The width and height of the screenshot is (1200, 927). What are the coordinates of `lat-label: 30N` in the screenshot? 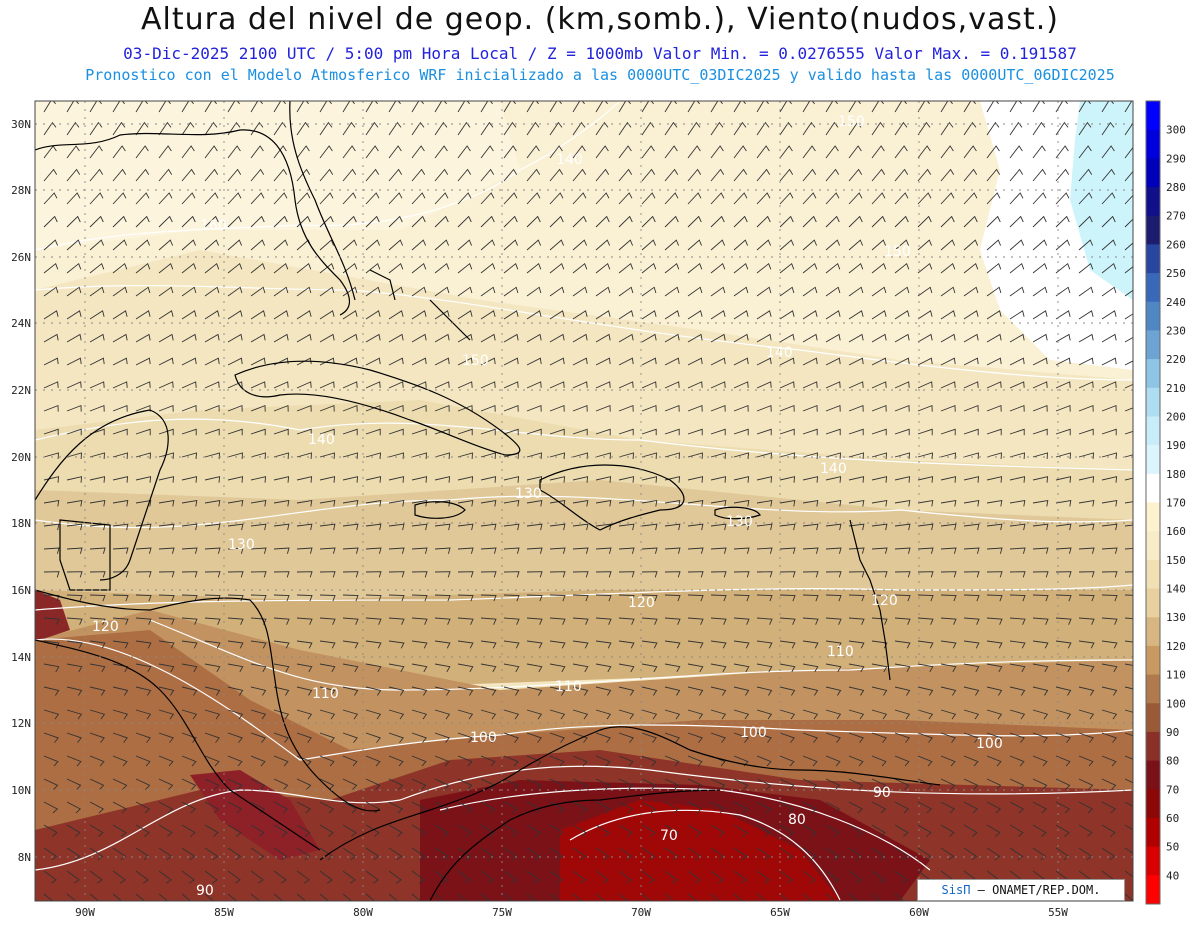 It's located at (21, 124).